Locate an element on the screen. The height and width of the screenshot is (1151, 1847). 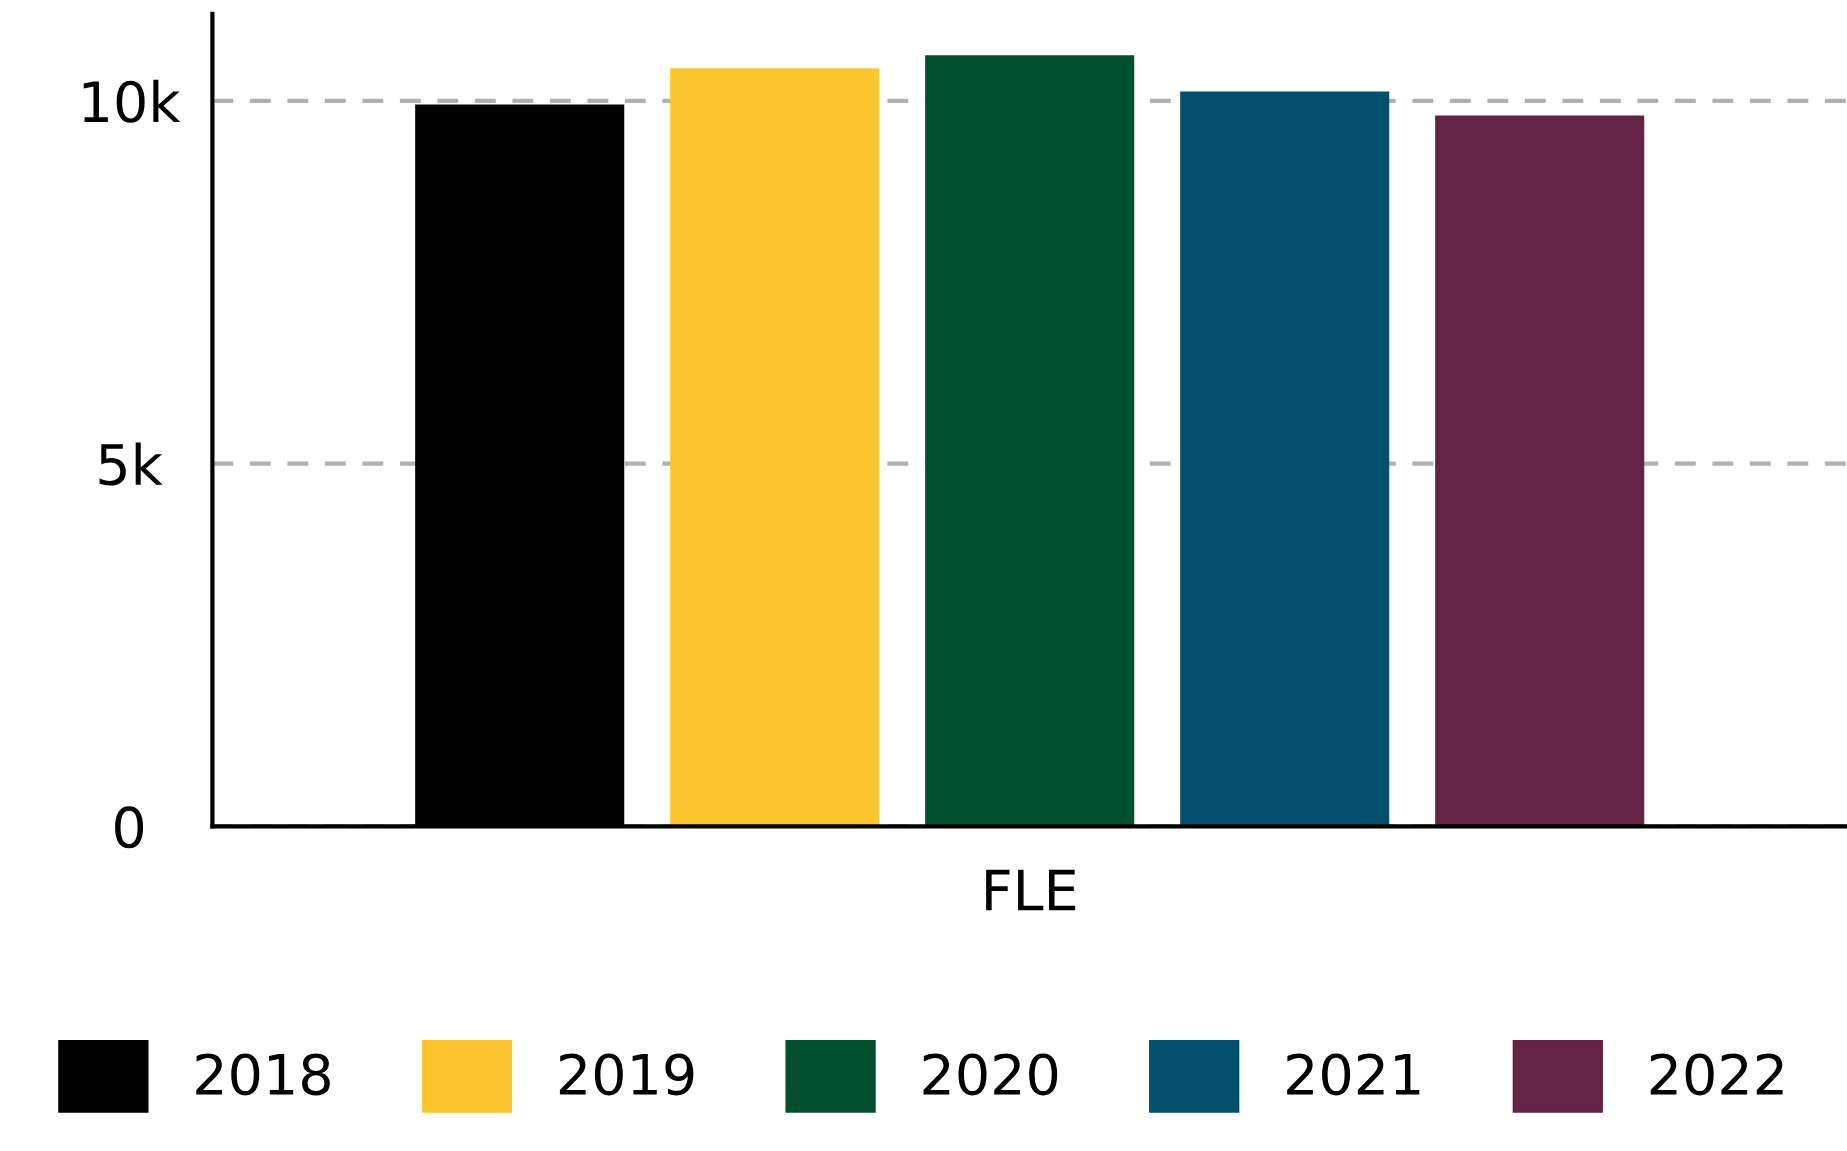
y-tick-label: 0 is located at coordinates (129, 827).